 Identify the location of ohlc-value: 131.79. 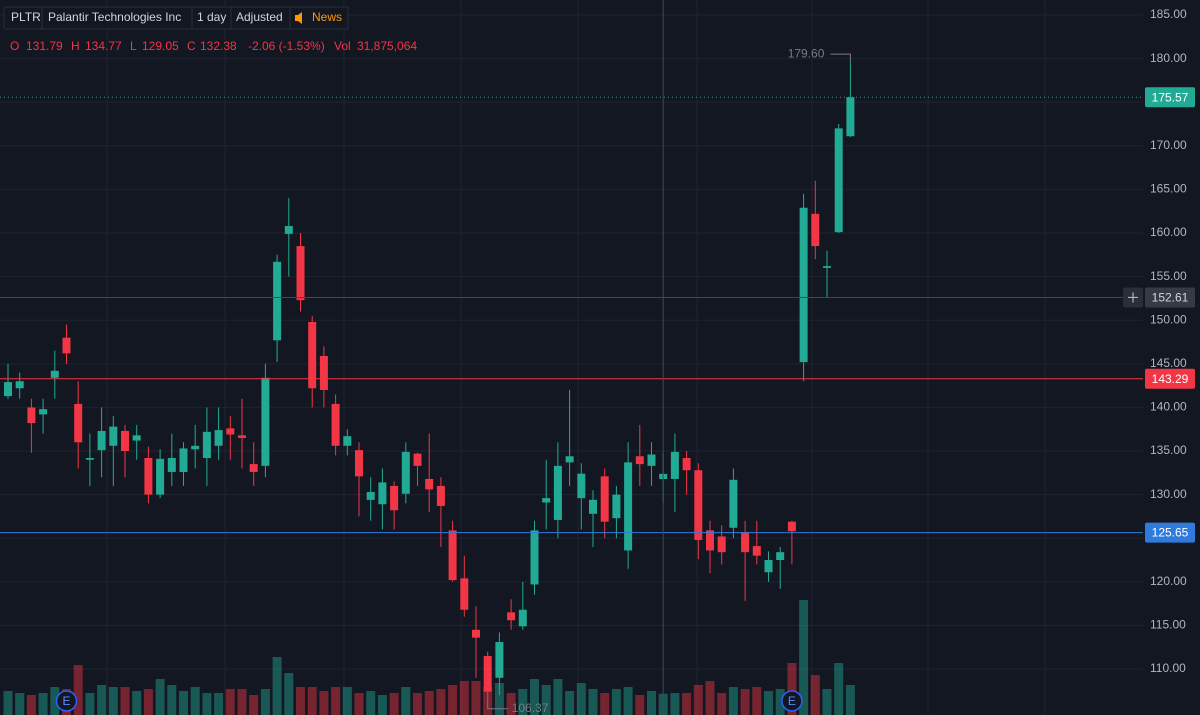
(44, 46).